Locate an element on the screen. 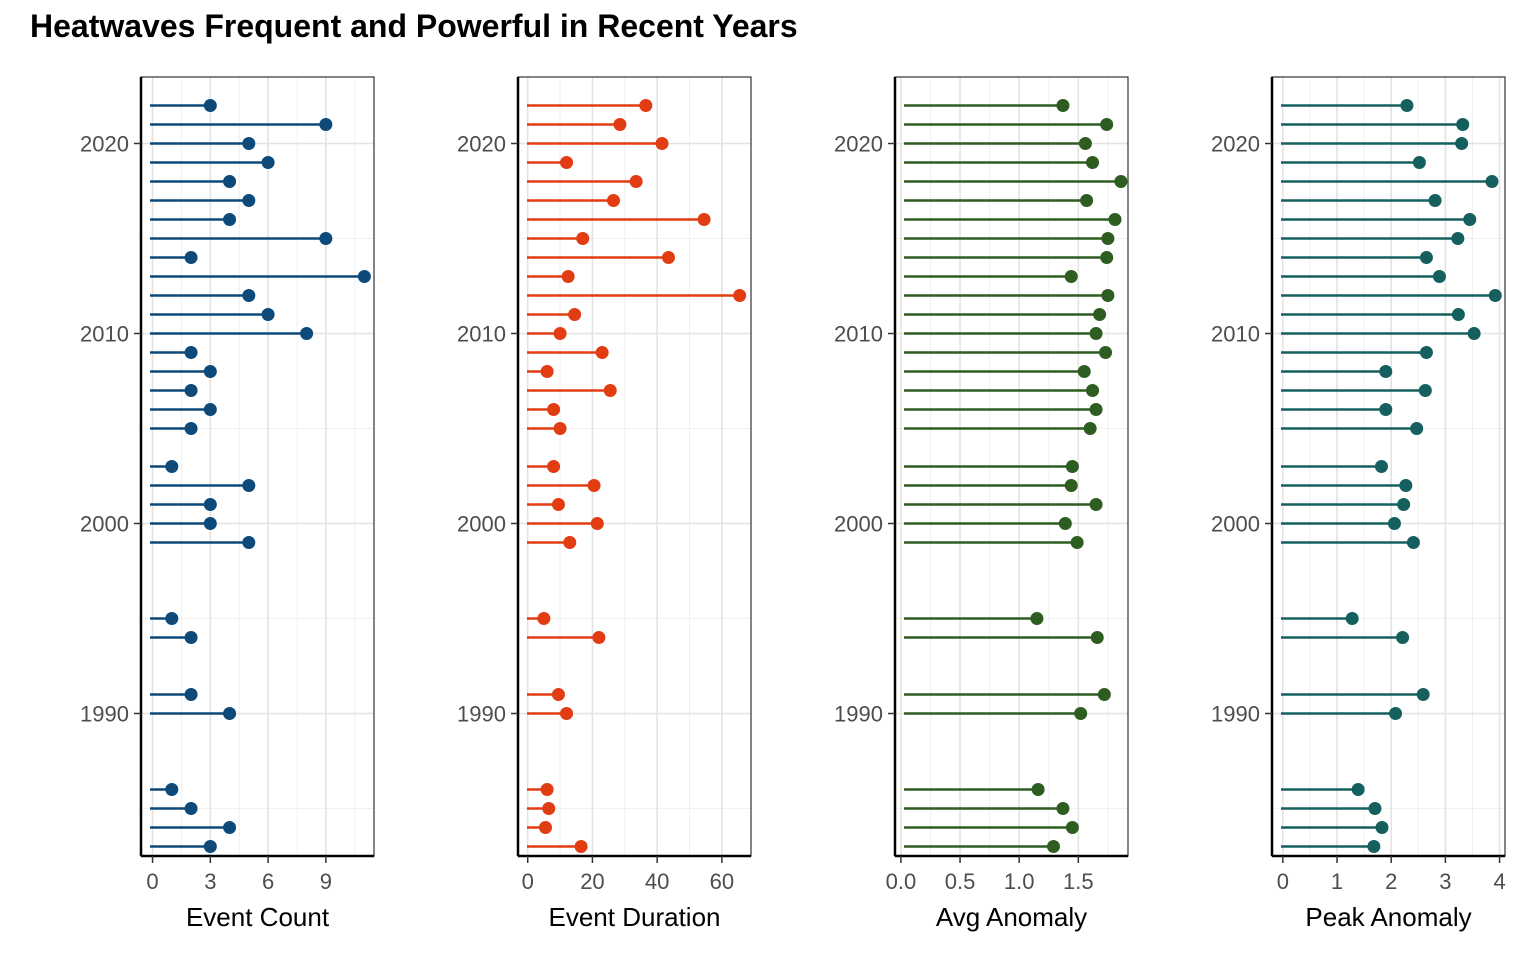 The image size is (1536, 960). x-tick-label: 3 is located at coordinates (210, 881).